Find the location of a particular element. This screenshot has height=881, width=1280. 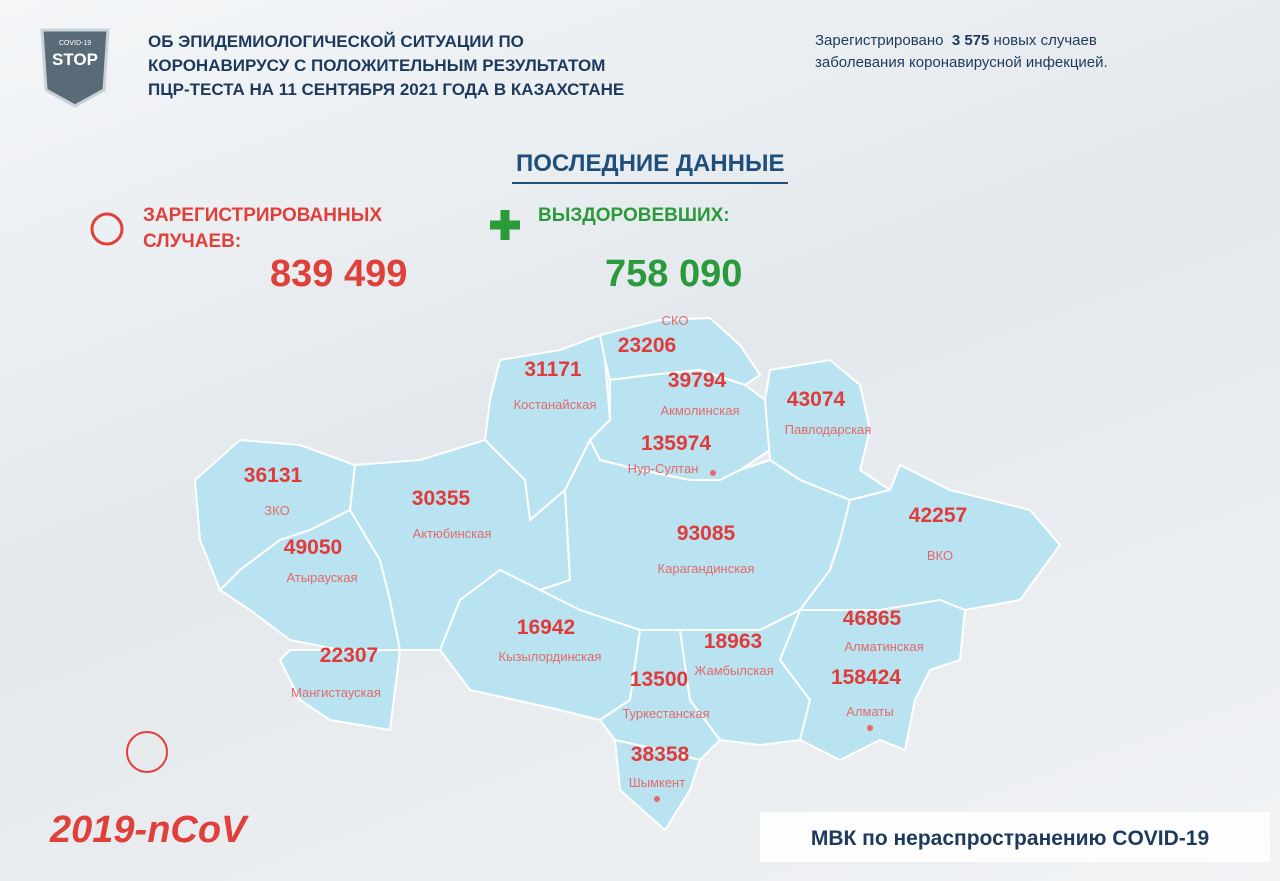

source: МВК по нераспространению COVID-19 is located at coordinates (1010, 838).